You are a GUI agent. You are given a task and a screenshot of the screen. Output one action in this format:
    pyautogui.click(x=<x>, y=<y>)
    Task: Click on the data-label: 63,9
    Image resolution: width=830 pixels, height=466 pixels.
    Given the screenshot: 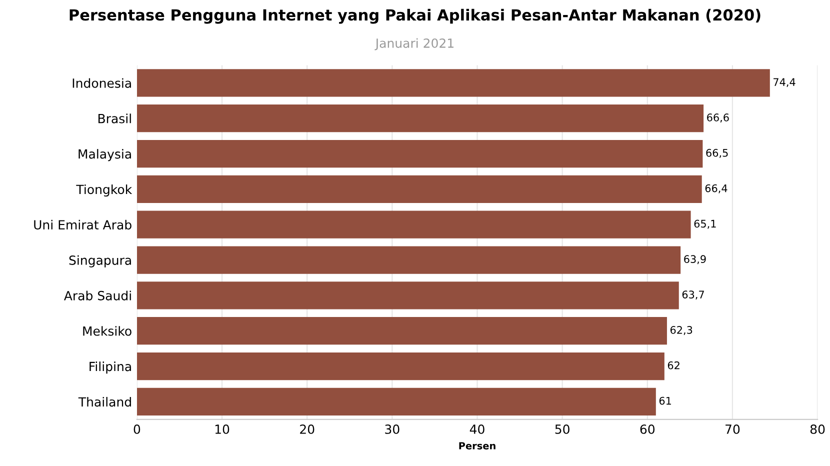 What is the action you would take?
    pyautogui.click(x=695, y=259)
    